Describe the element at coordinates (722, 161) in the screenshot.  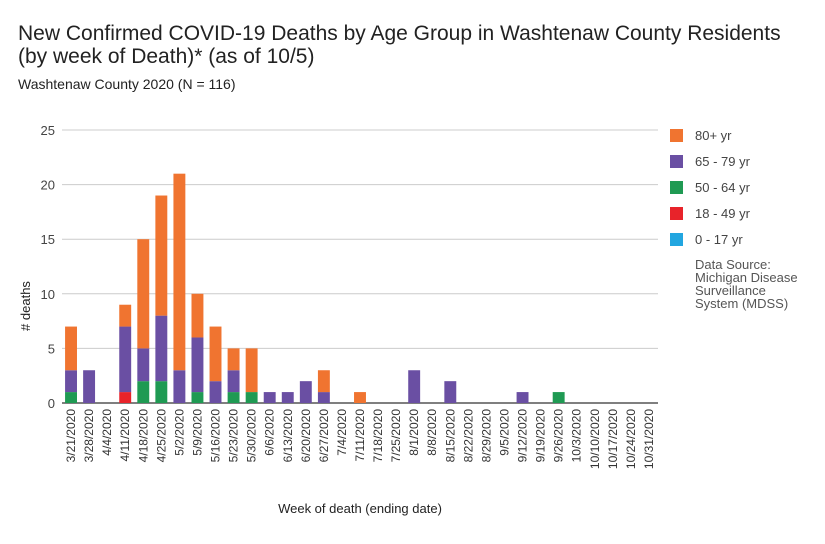
I see `legend-label: 65 - 79 yr` at that location.